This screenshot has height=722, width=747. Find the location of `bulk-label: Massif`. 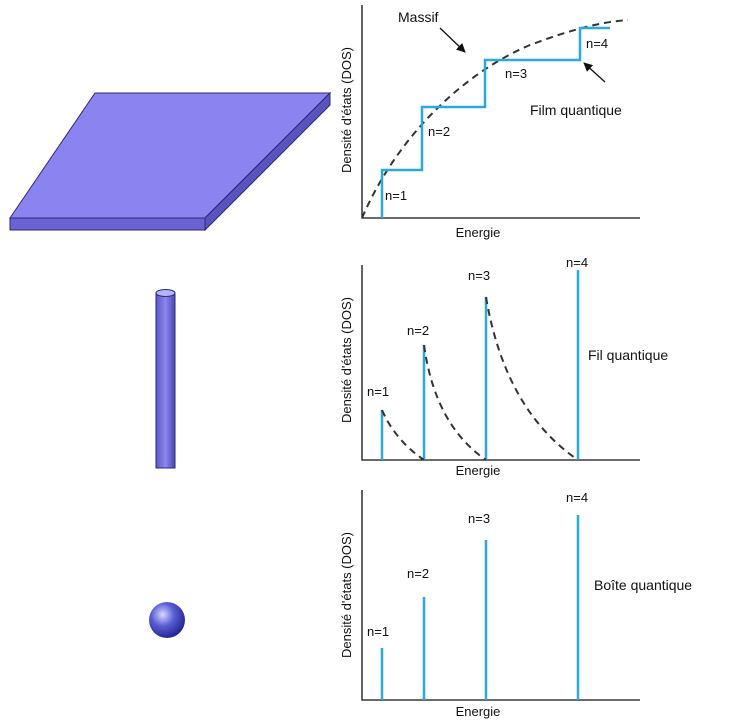

bulk-label: Massif is located at coordinates (418, 17).